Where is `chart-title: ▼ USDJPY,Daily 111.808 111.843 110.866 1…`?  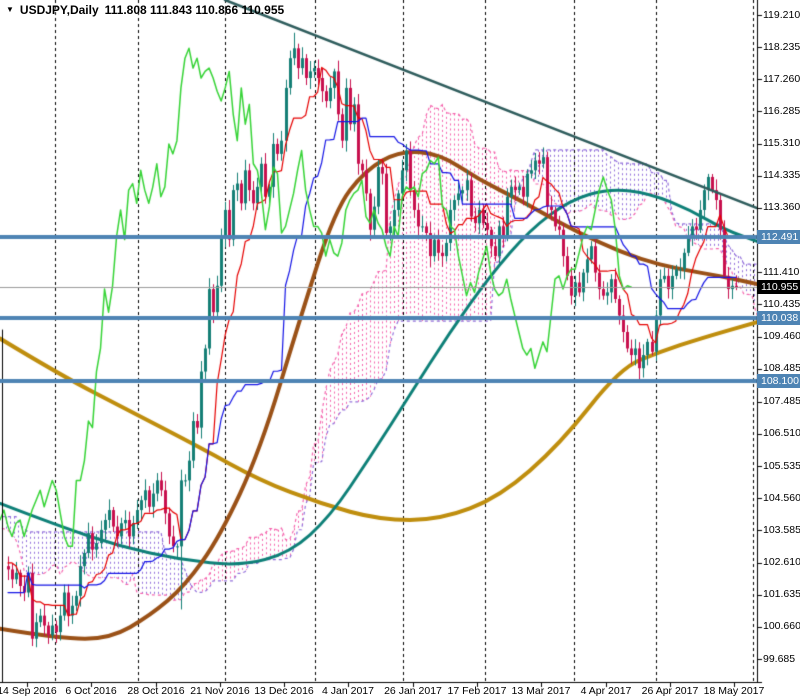
chart-title: ▼ USDJPY,Daily 111.808 111.843 110.866 1… is located at coordinates (145, 10).